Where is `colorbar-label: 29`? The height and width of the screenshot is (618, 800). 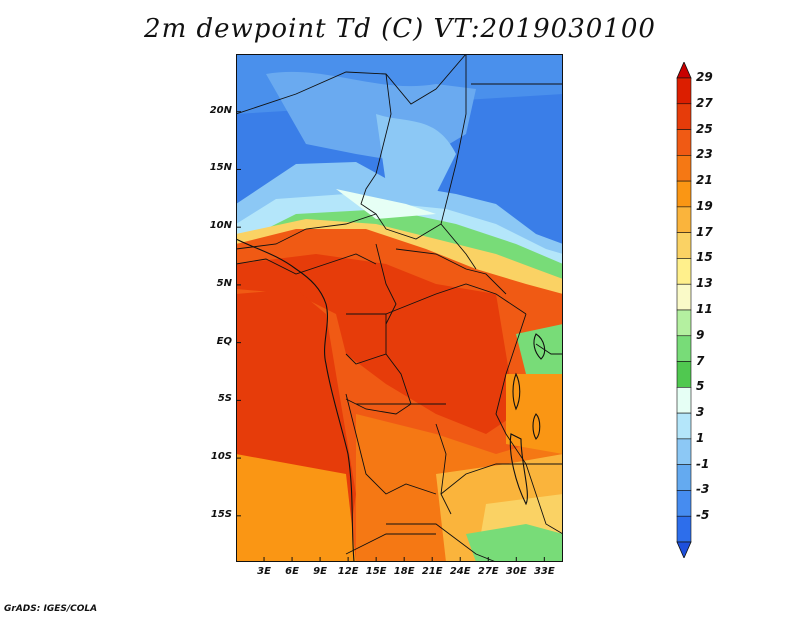
colorbar-label: 29 is located at coordinates (704, 77).